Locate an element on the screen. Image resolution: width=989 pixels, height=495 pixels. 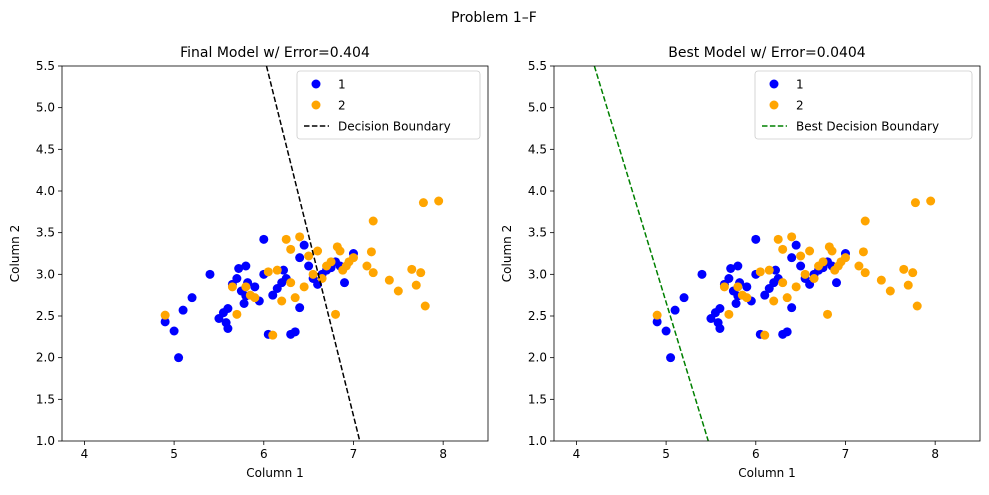
y-tick-label: 1.5 is located at coordinates (537, 399).